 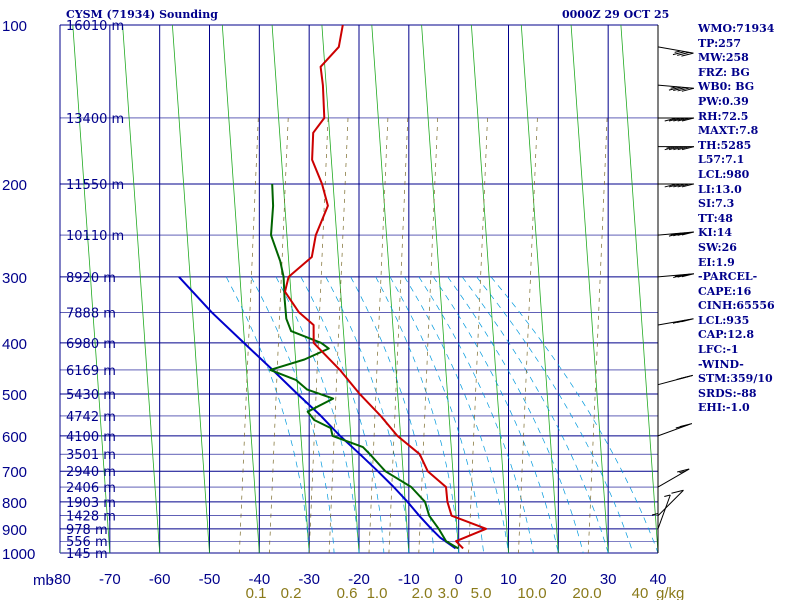 I want to click on station-title: CYSM (71934) Sounding, so click(x=142, y=14).